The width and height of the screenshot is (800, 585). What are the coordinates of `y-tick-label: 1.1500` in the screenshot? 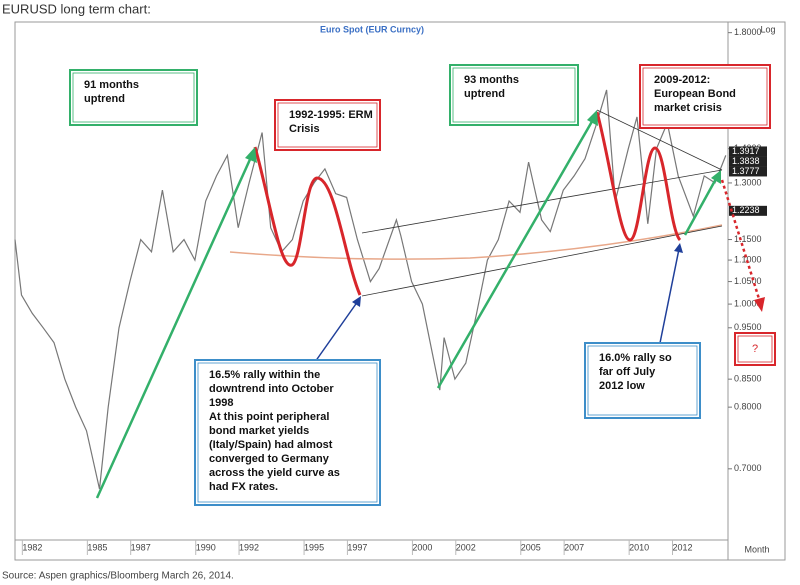 It's located at (748, 239).